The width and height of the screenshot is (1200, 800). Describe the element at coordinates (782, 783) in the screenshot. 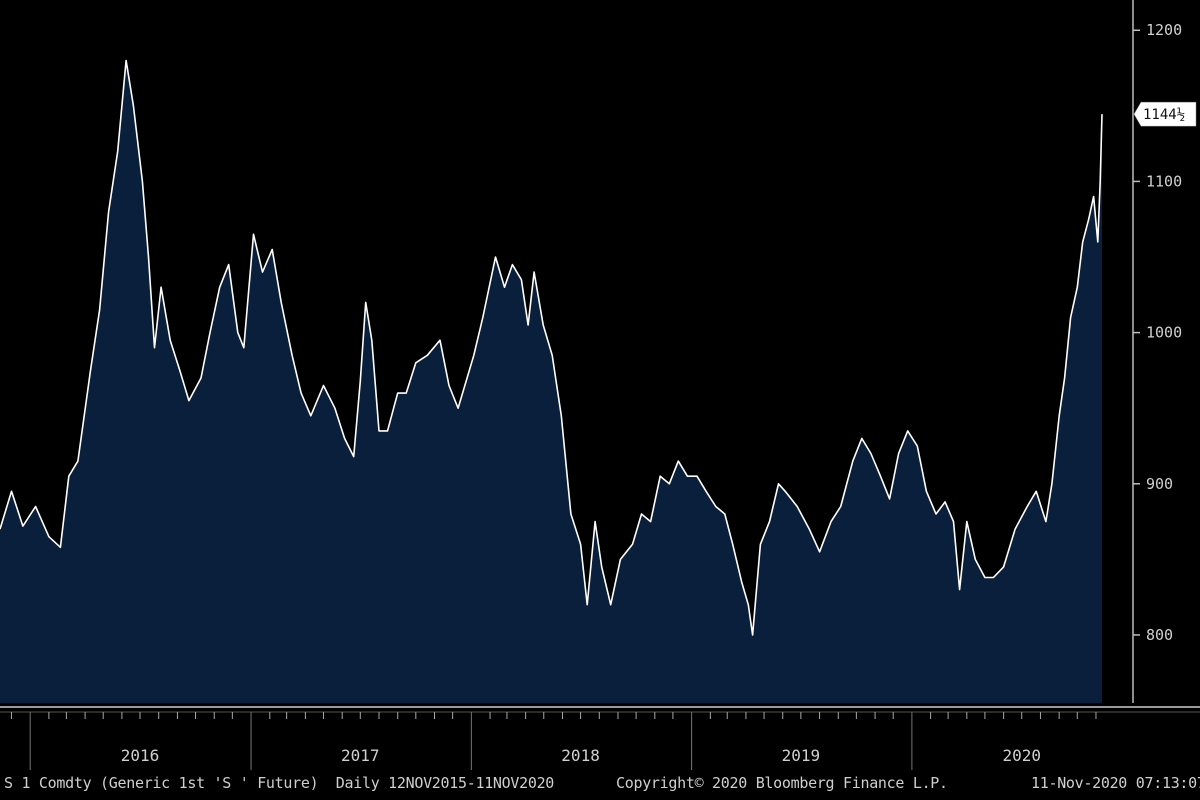

I see `footer-copyright: Copyright© 2020 Bloomberg Finance L.P.` at that location.